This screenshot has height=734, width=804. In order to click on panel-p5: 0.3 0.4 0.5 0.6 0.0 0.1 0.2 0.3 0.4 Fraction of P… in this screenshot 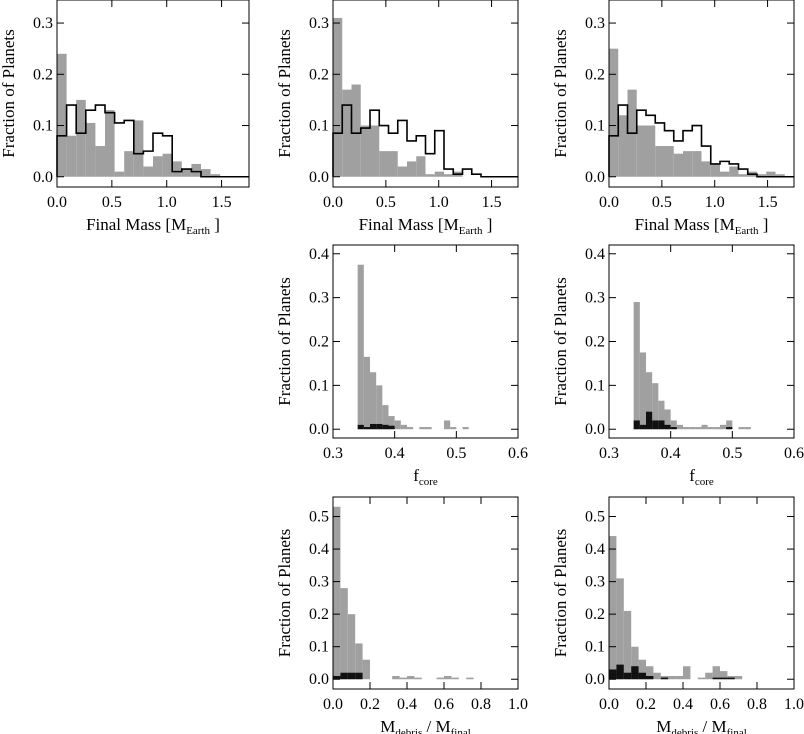, I will do `click(677, 366)`.